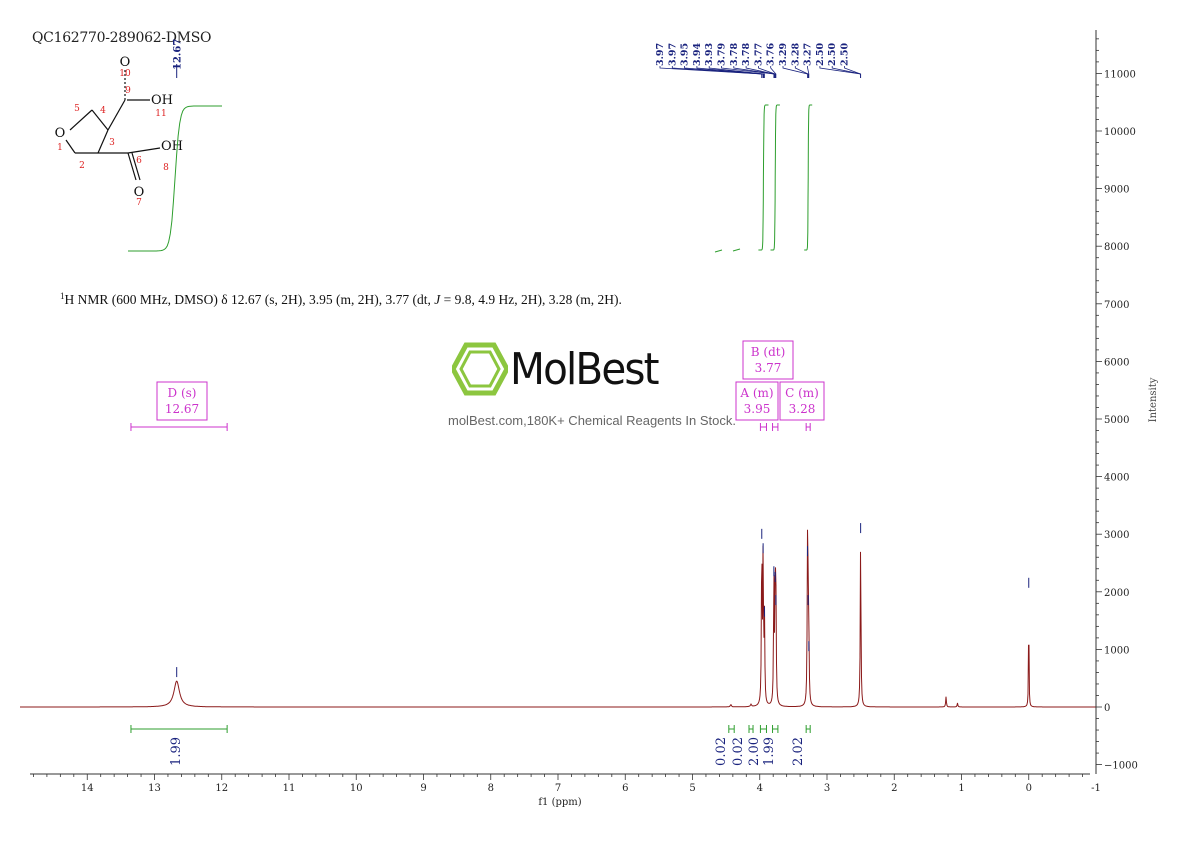 The width and height of the screenshot is (1190, 841). I want to click on x-tick-label: 9, so click(423, 788).